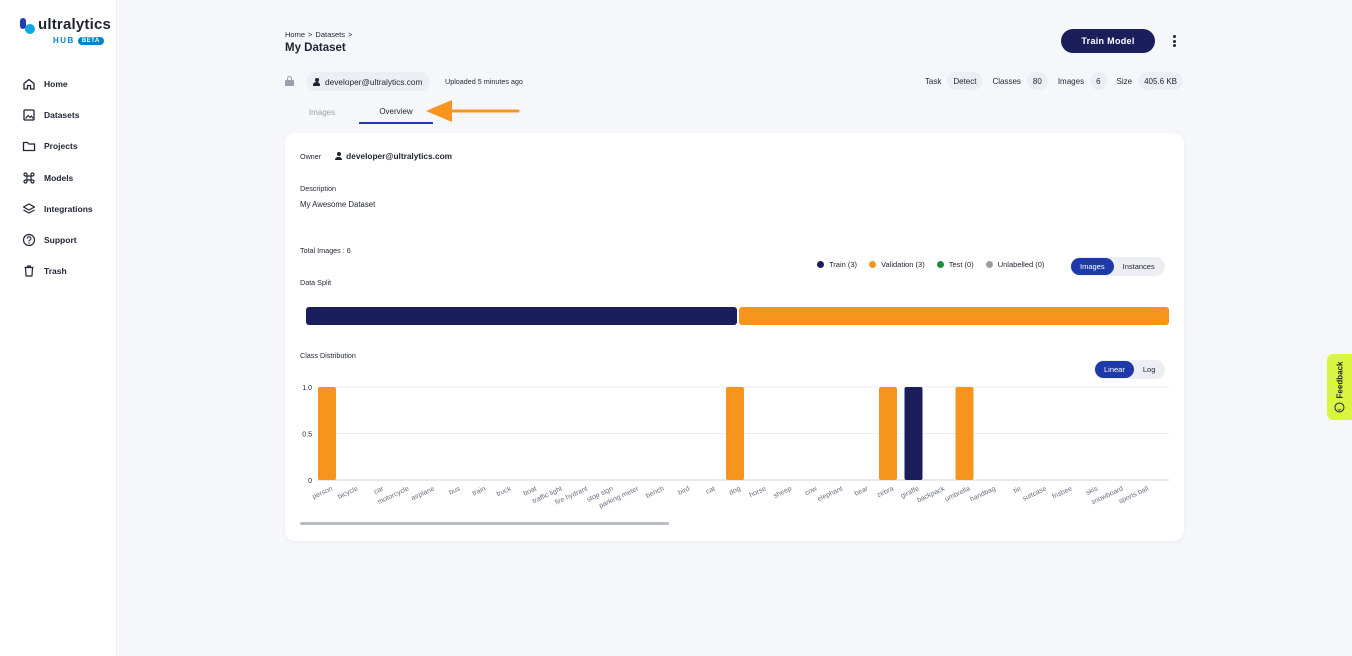 Image resolution: width=1352 pixels, height=656 pixels. I want to click on x-tick-label: tie, so click(1018, 490).